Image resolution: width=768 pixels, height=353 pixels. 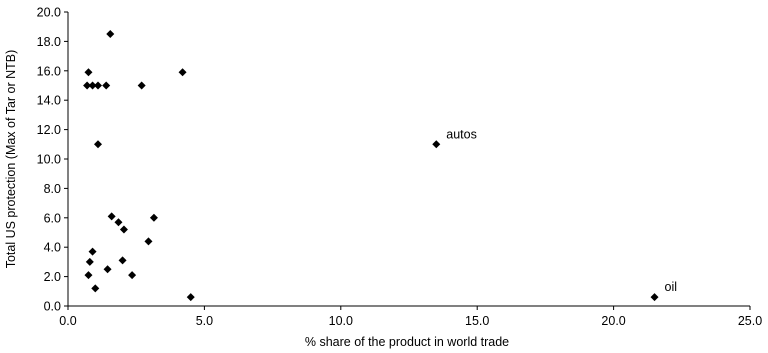 I want to click on y-tick-label: 20.0, so click(x=49, y=13).